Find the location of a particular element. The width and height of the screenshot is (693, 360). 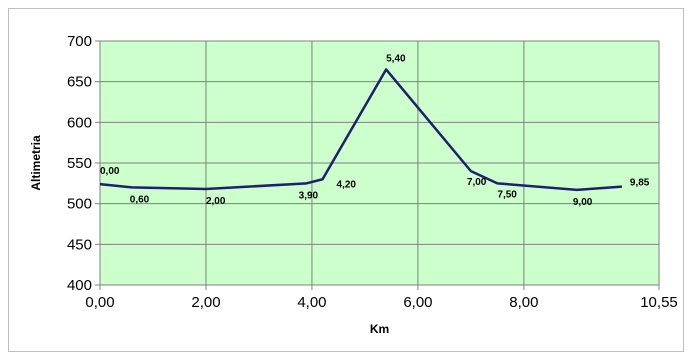

y-axis: 400 450 500 550 600 650 700 is located at coordinates (83, 163).